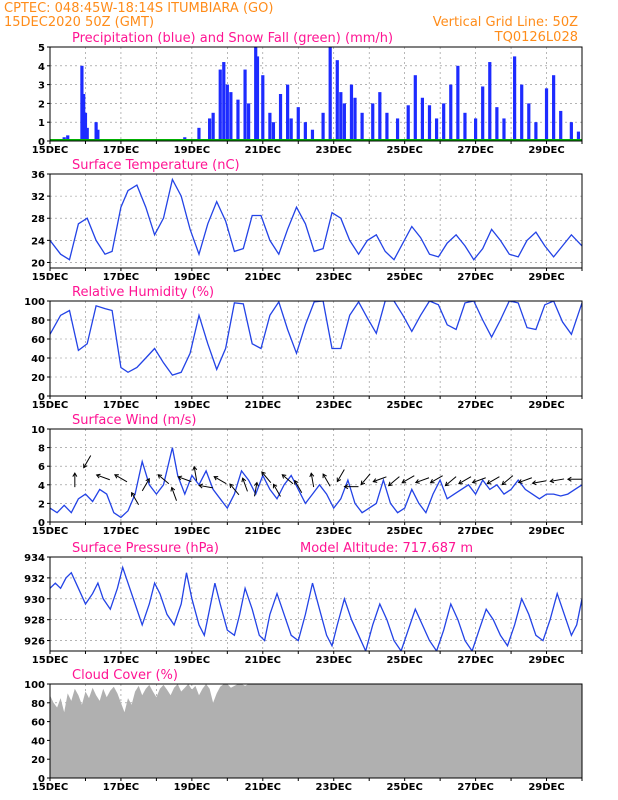  Describe the element at coordinates (38, 741) in the screenshot. I see `cloud-ytick-label: 40` at that location.